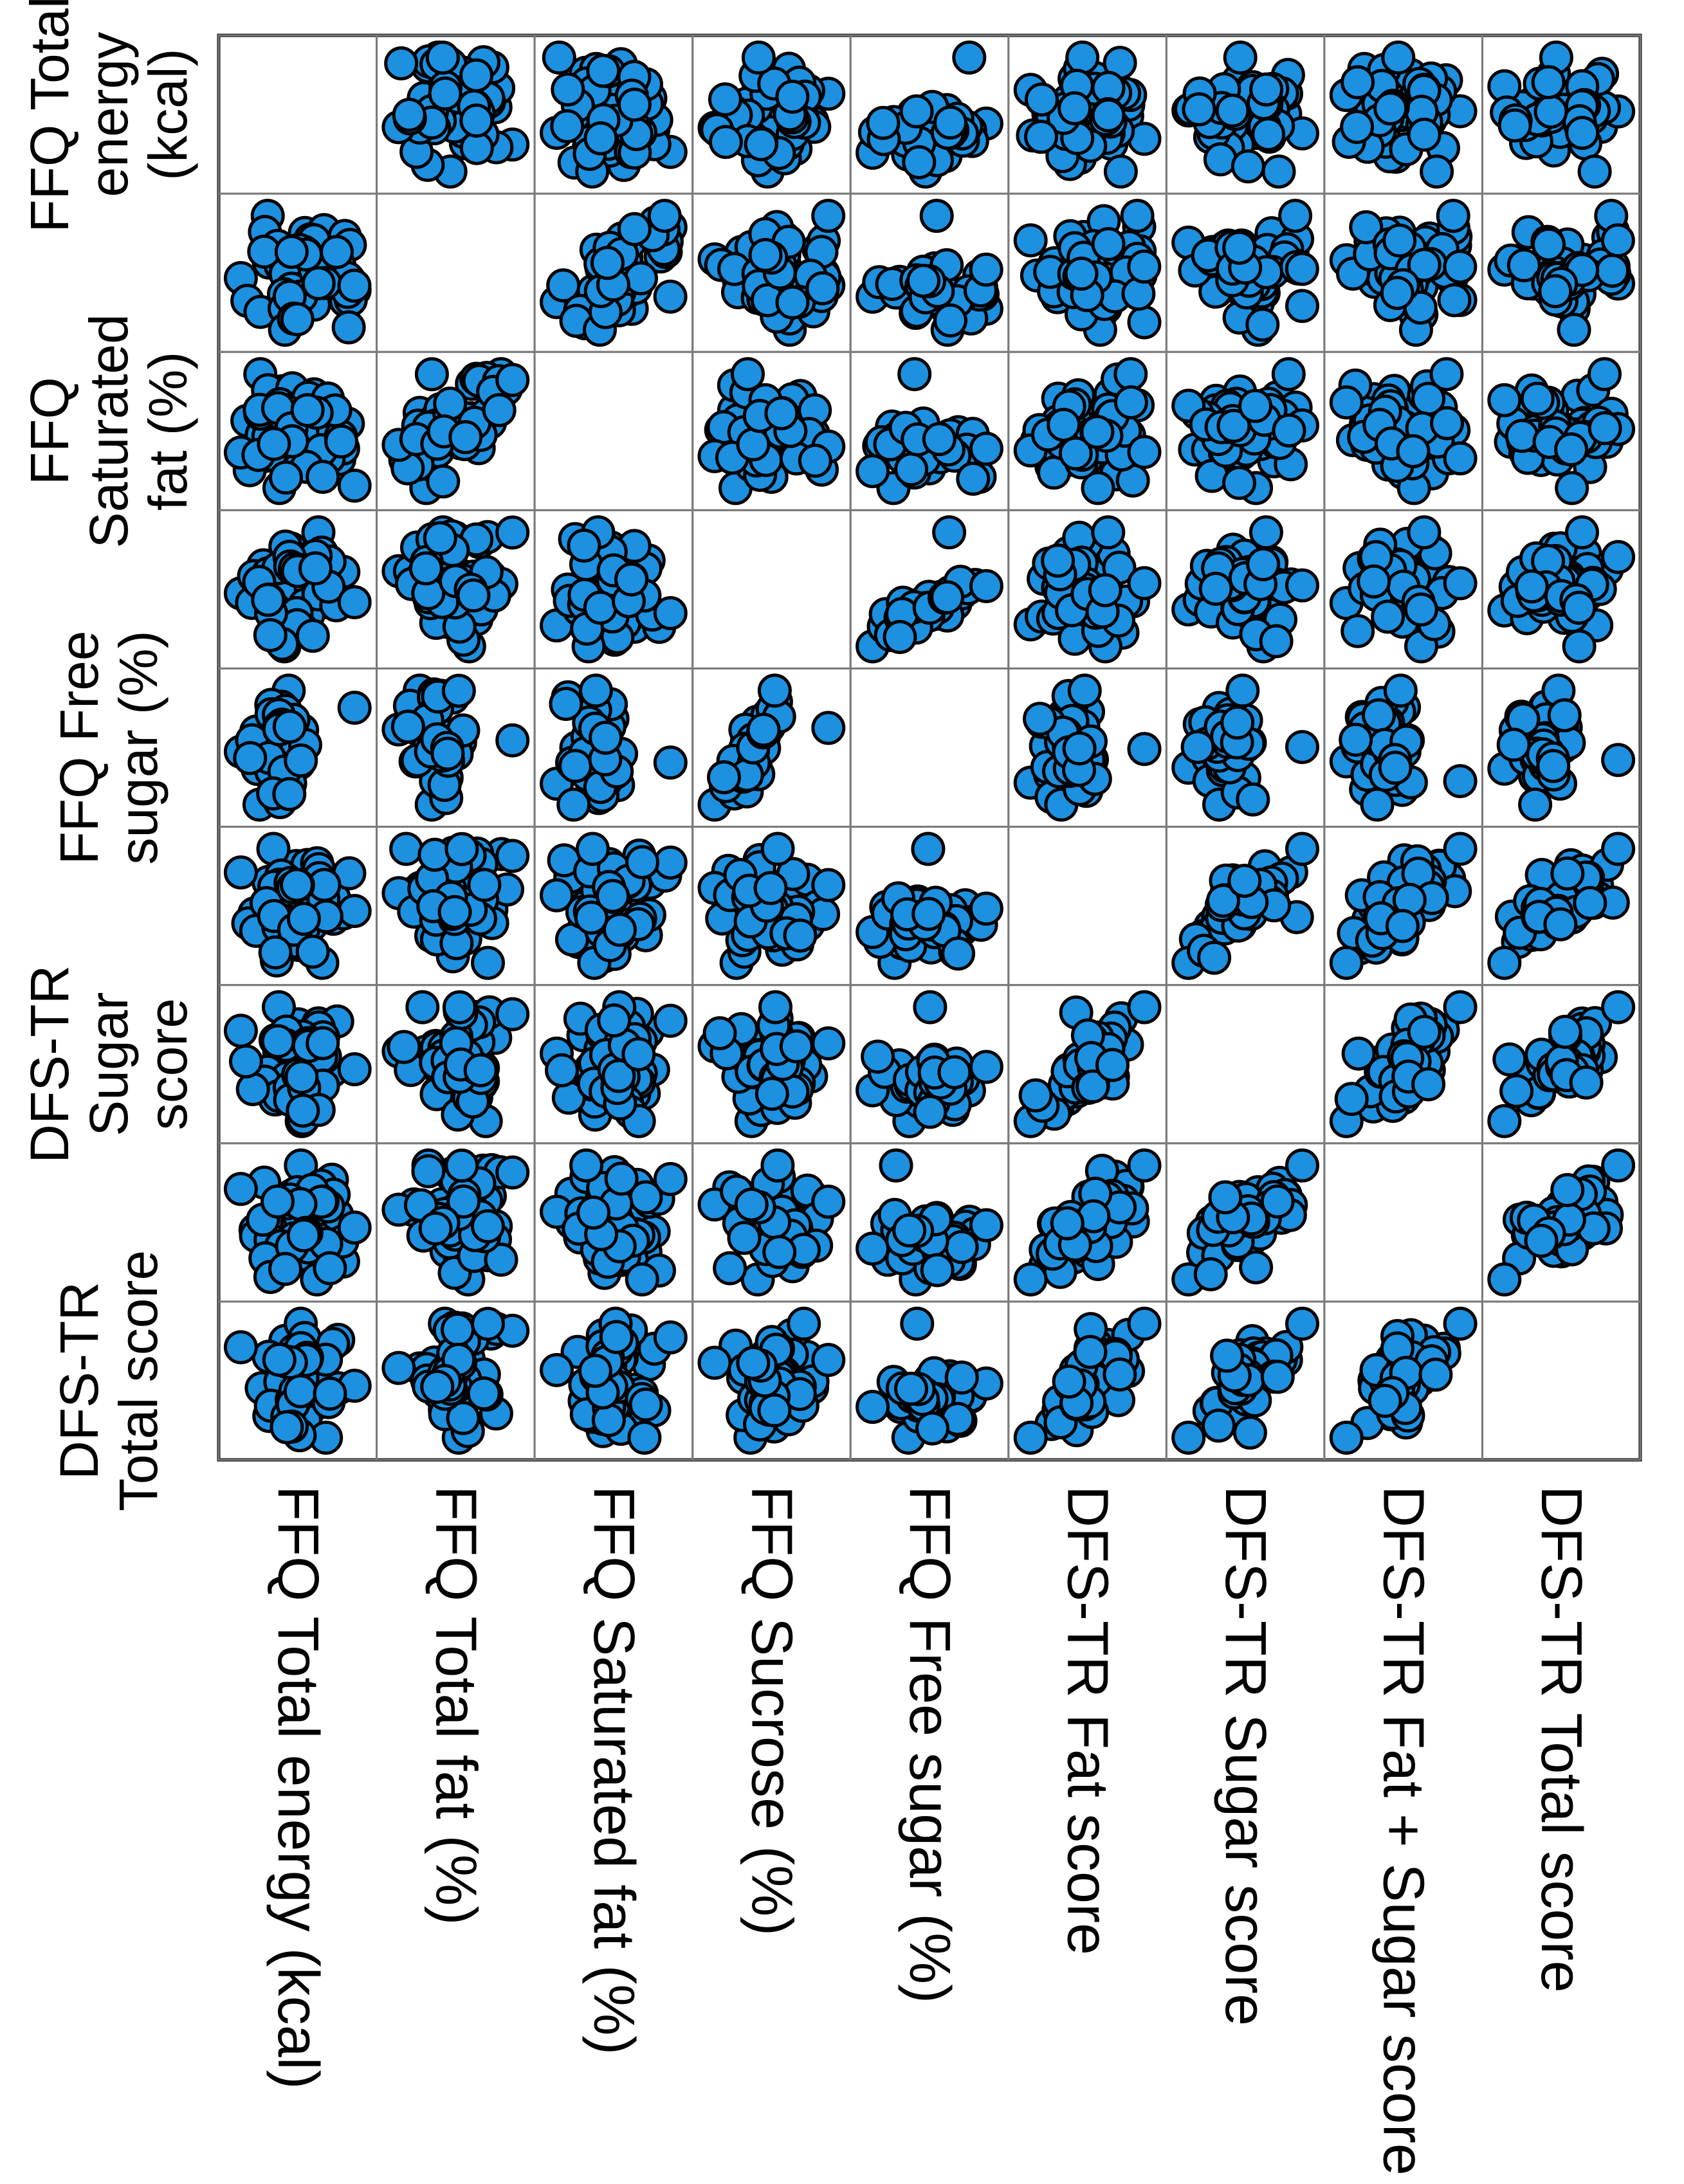 Image resolution: width=1684 pixels, height=2184 pixels. What do you see at coordinates (1403, 1831) in the screenshot?
I see `column-label: DFS-TR Fat + Sugar score` at bounding box center [1403, 1831].